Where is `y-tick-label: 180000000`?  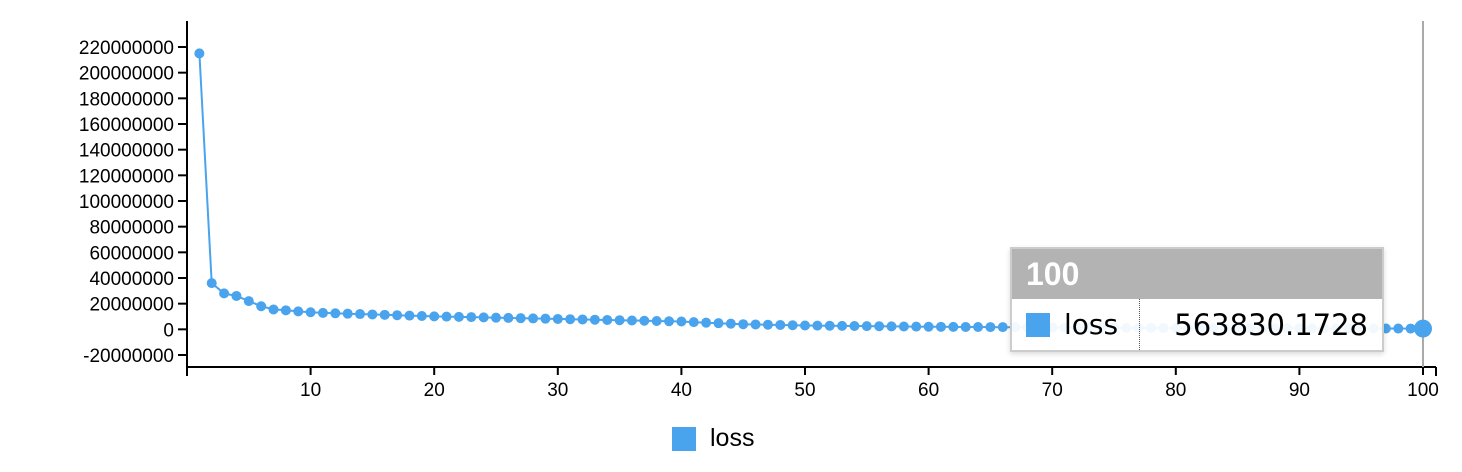 y-tick-label: 180000000 is located at coordinates (126, 99).